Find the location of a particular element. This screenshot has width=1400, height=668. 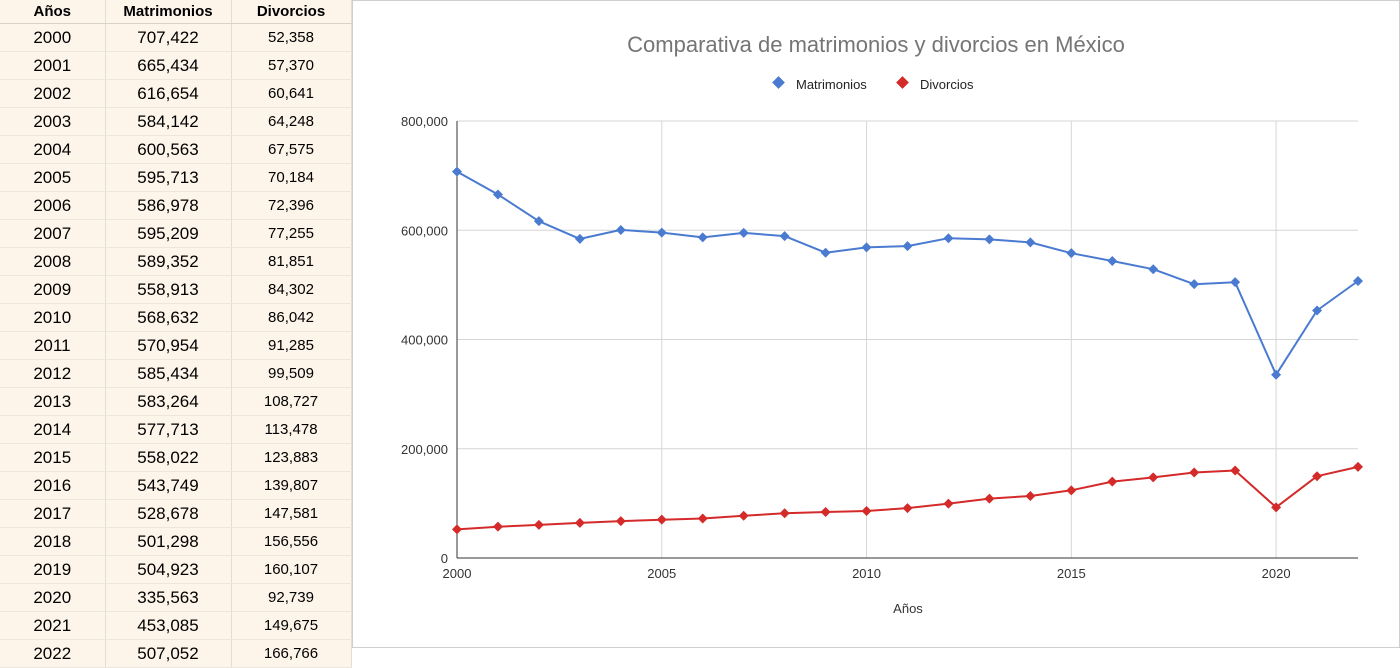

cell-year: 2018 is located at coordinates (53, 541).